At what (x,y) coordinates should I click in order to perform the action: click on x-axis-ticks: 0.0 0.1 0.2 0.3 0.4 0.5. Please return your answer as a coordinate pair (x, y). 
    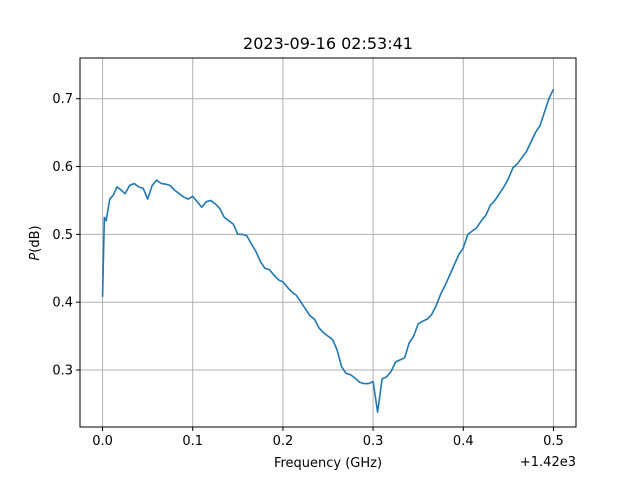
    Looking at the image, I should click on (328, 438).